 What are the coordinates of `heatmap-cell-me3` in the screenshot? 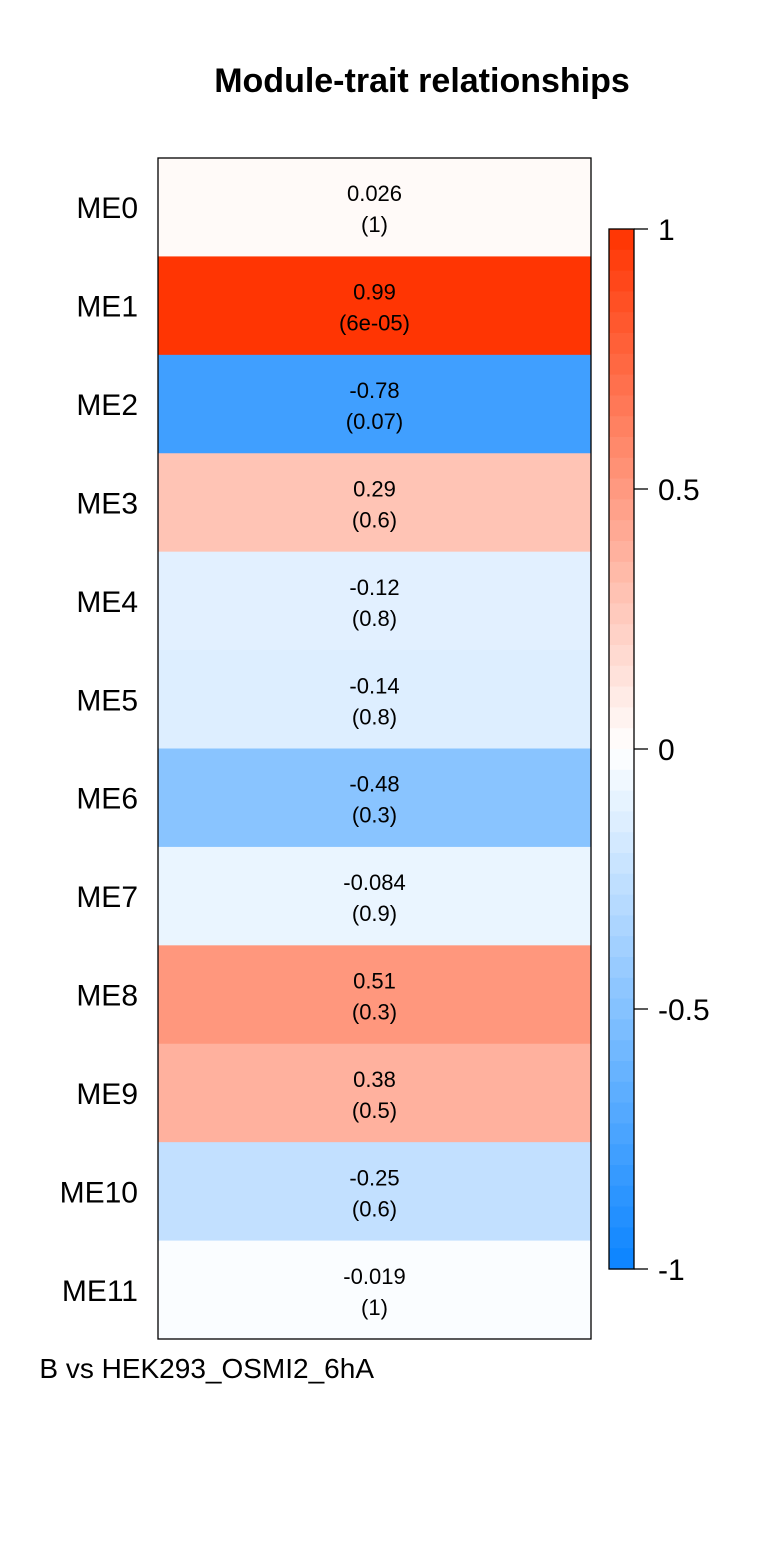 It's located at (374, 503).